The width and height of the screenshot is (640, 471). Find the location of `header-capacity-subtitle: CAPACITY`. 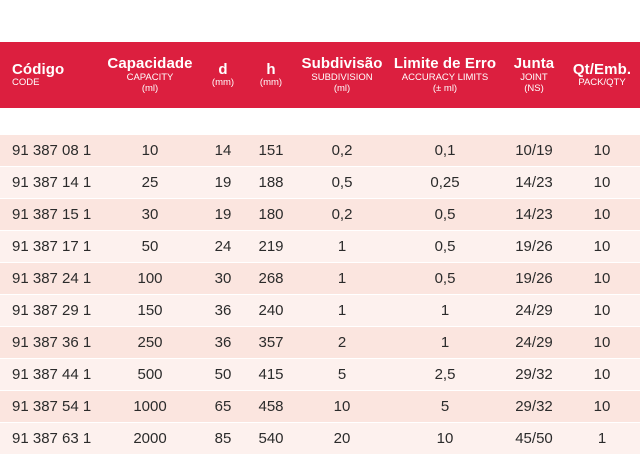

header-capacity-subtitle: CAPACITY is located at coordinates (150, 77).